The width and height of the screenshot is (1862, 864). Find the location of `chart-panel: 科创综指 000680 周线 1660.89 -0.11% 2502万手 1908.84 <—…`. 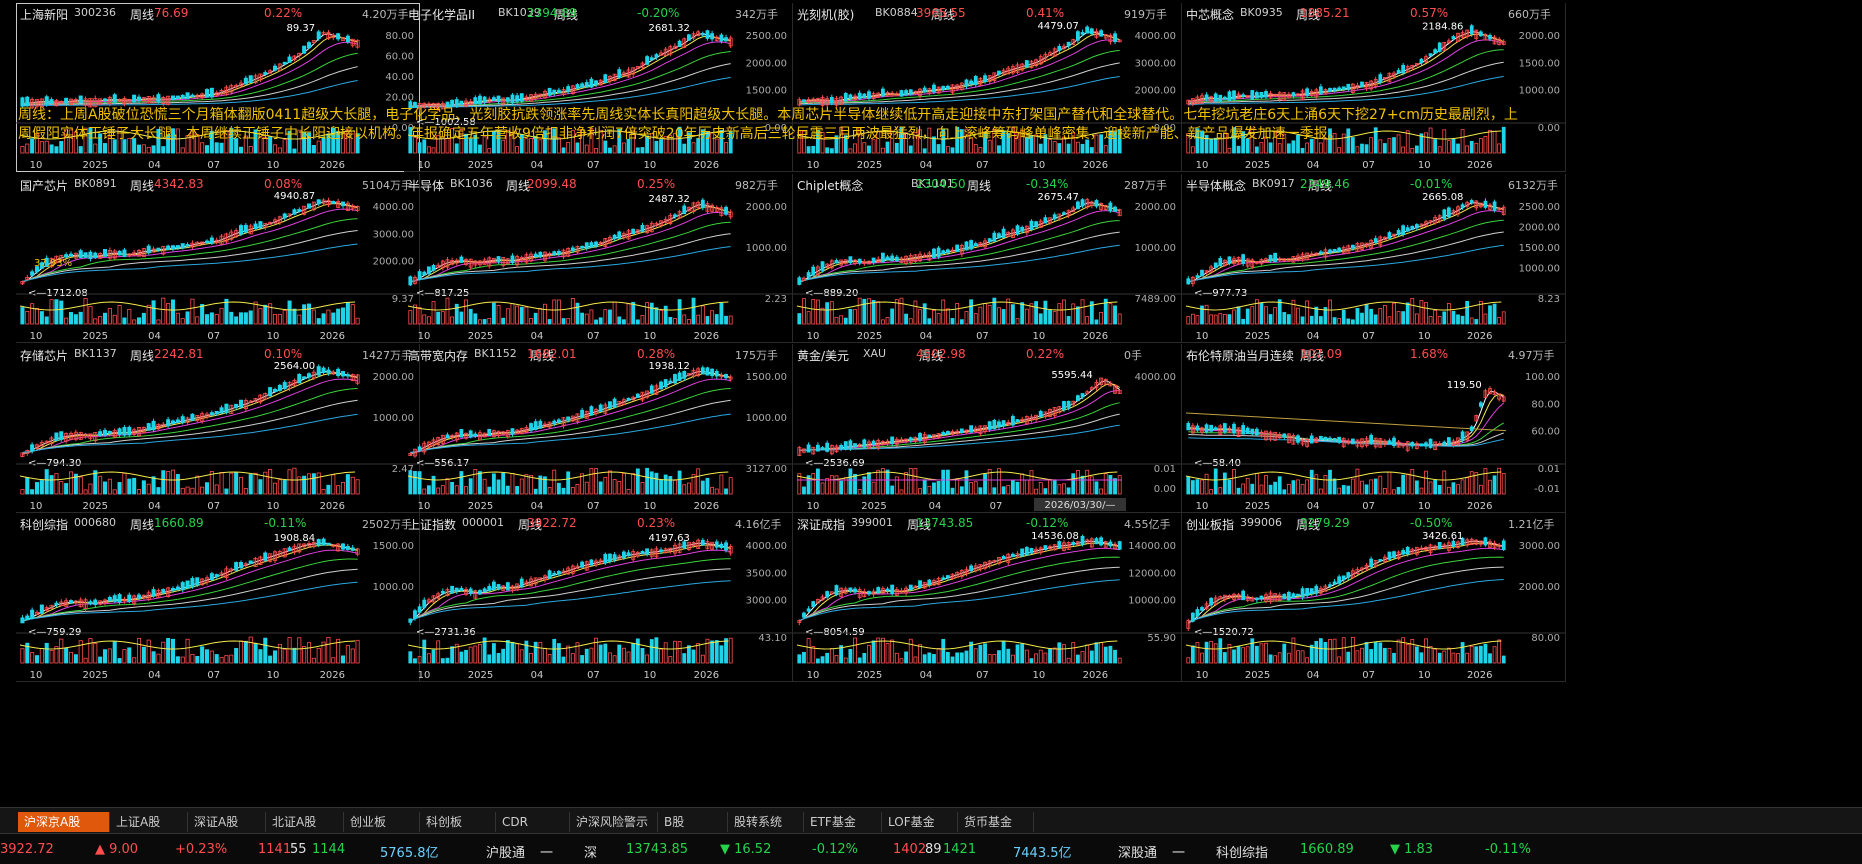

chart-panel: 科创综指 000680 周线 1660.89 -0.11% 2502万手 1908.84 <—… is located at coordinates (218, 597).